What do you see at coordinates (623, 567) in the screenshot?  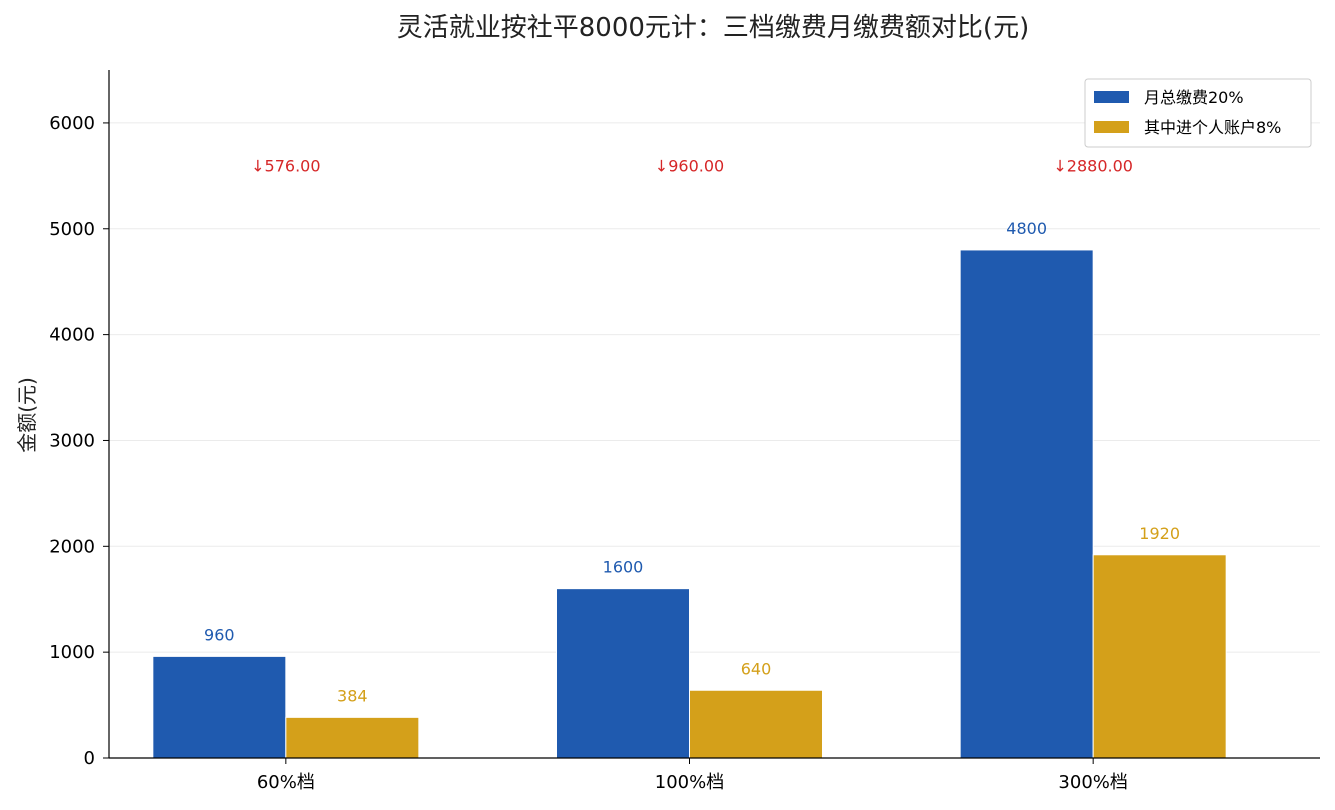 I see `data-label: 1600` at bounding box center [623, 567].